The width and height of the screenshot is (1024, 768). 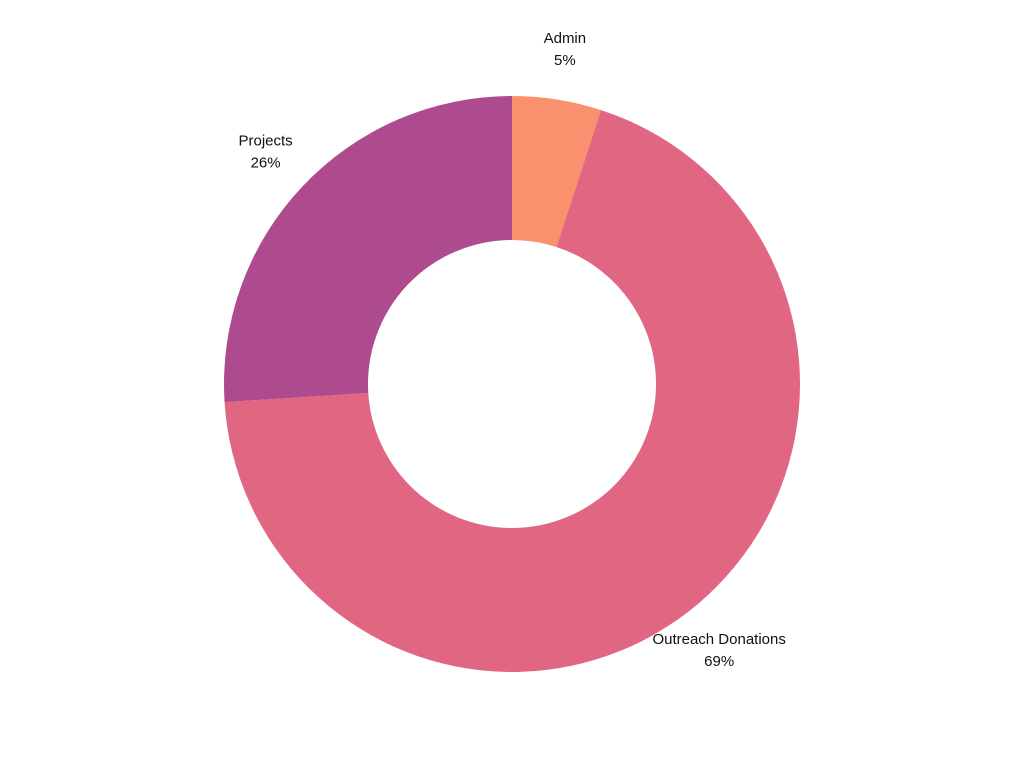 What do you see at coordinates (565, 60) in the screenshot?
I see `slice-value-label: 5%` at bounding box center [565, 60].